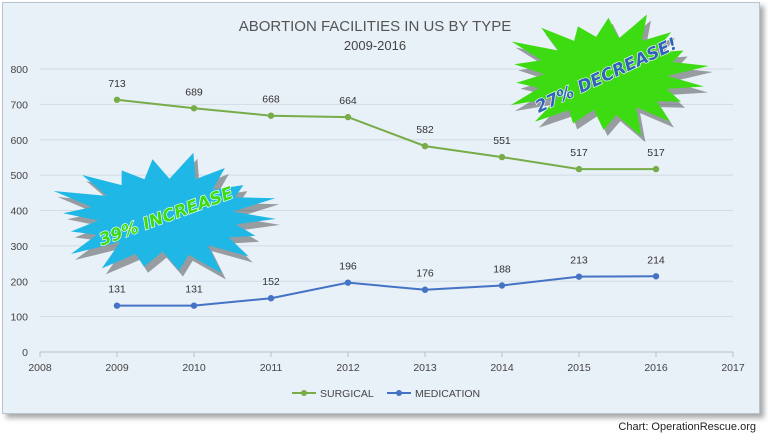 This screenshot has height=441, width=768. I want to click on data-label: 188, so click(502, 269).